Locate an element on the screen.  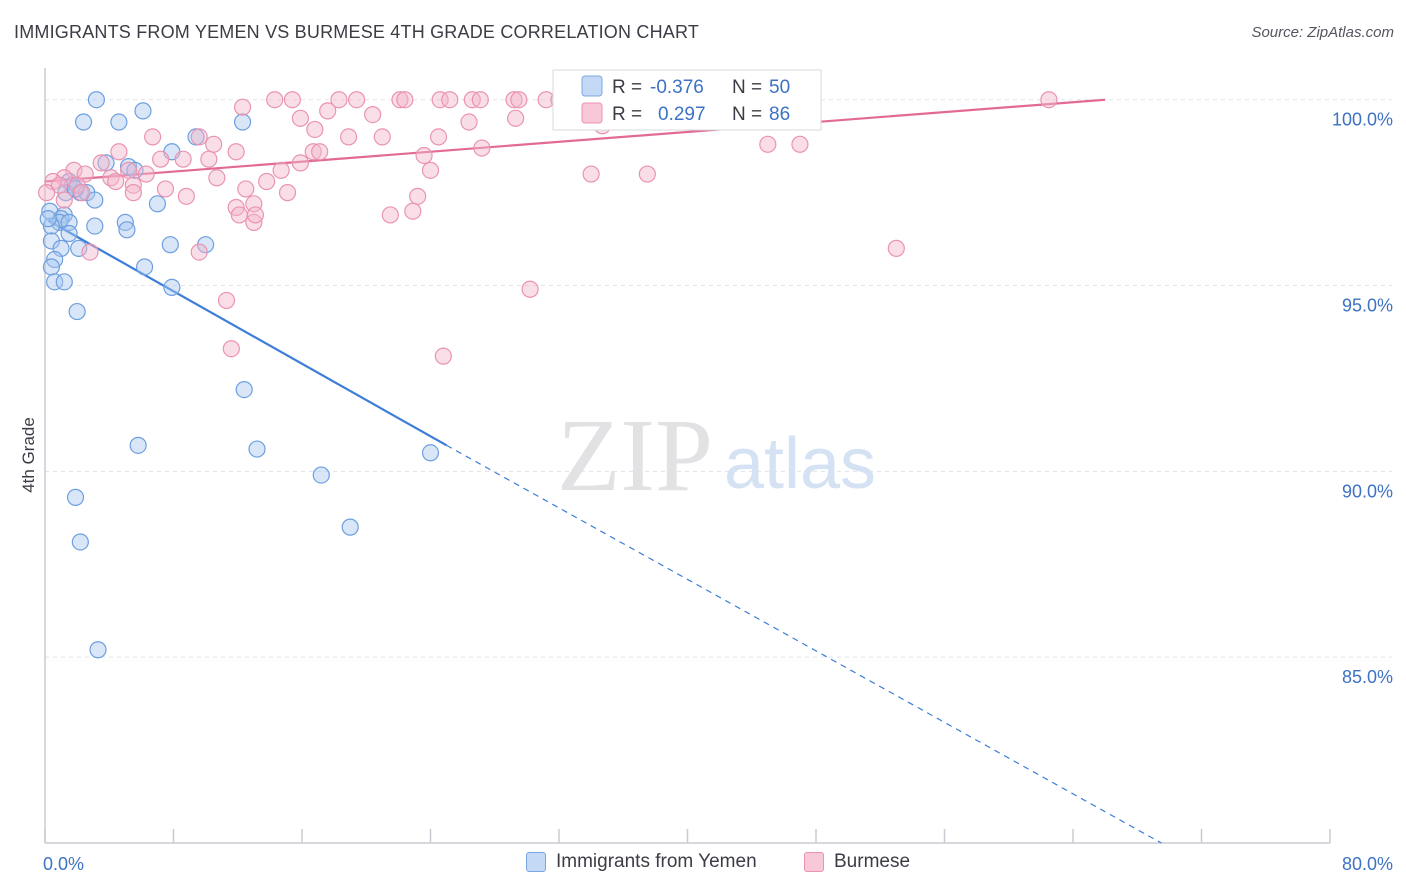
yemen-trend-line is located at coordinates (247, 333).